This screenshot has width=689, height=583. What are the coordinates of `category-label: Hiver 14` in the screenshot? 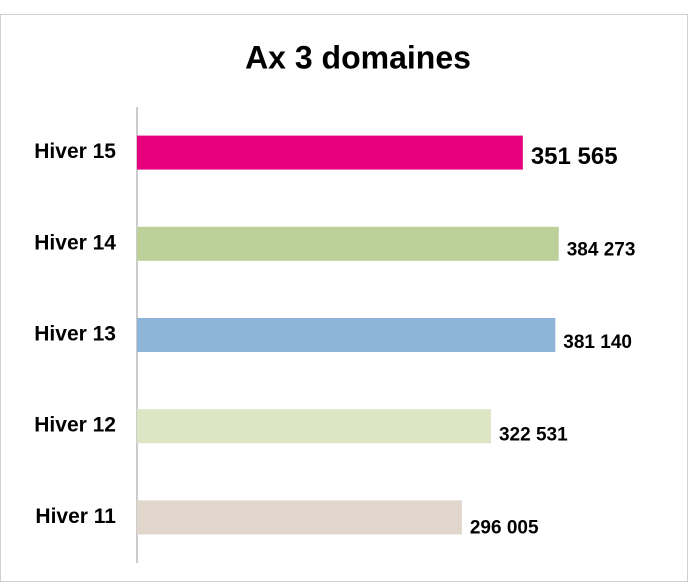 It's located at (75, 242).